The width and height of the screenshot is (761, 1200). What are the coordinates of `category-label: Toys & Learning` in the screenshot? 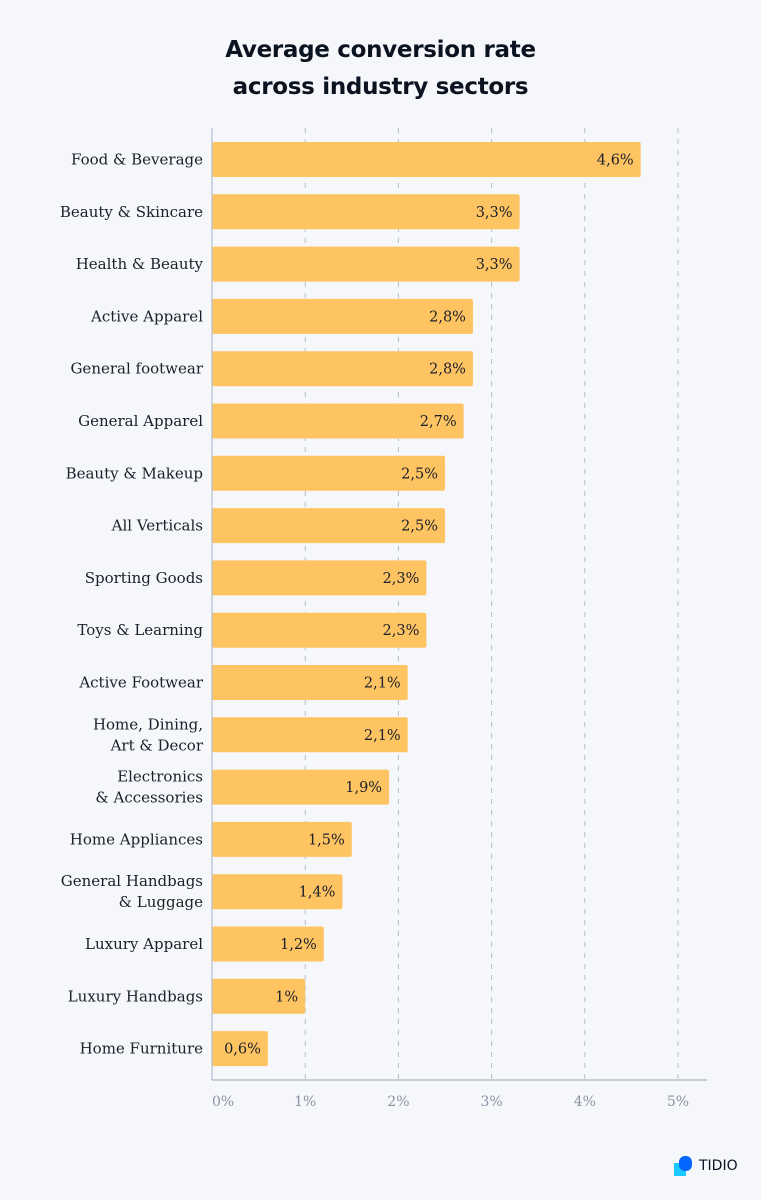 It's located at (140, 630).